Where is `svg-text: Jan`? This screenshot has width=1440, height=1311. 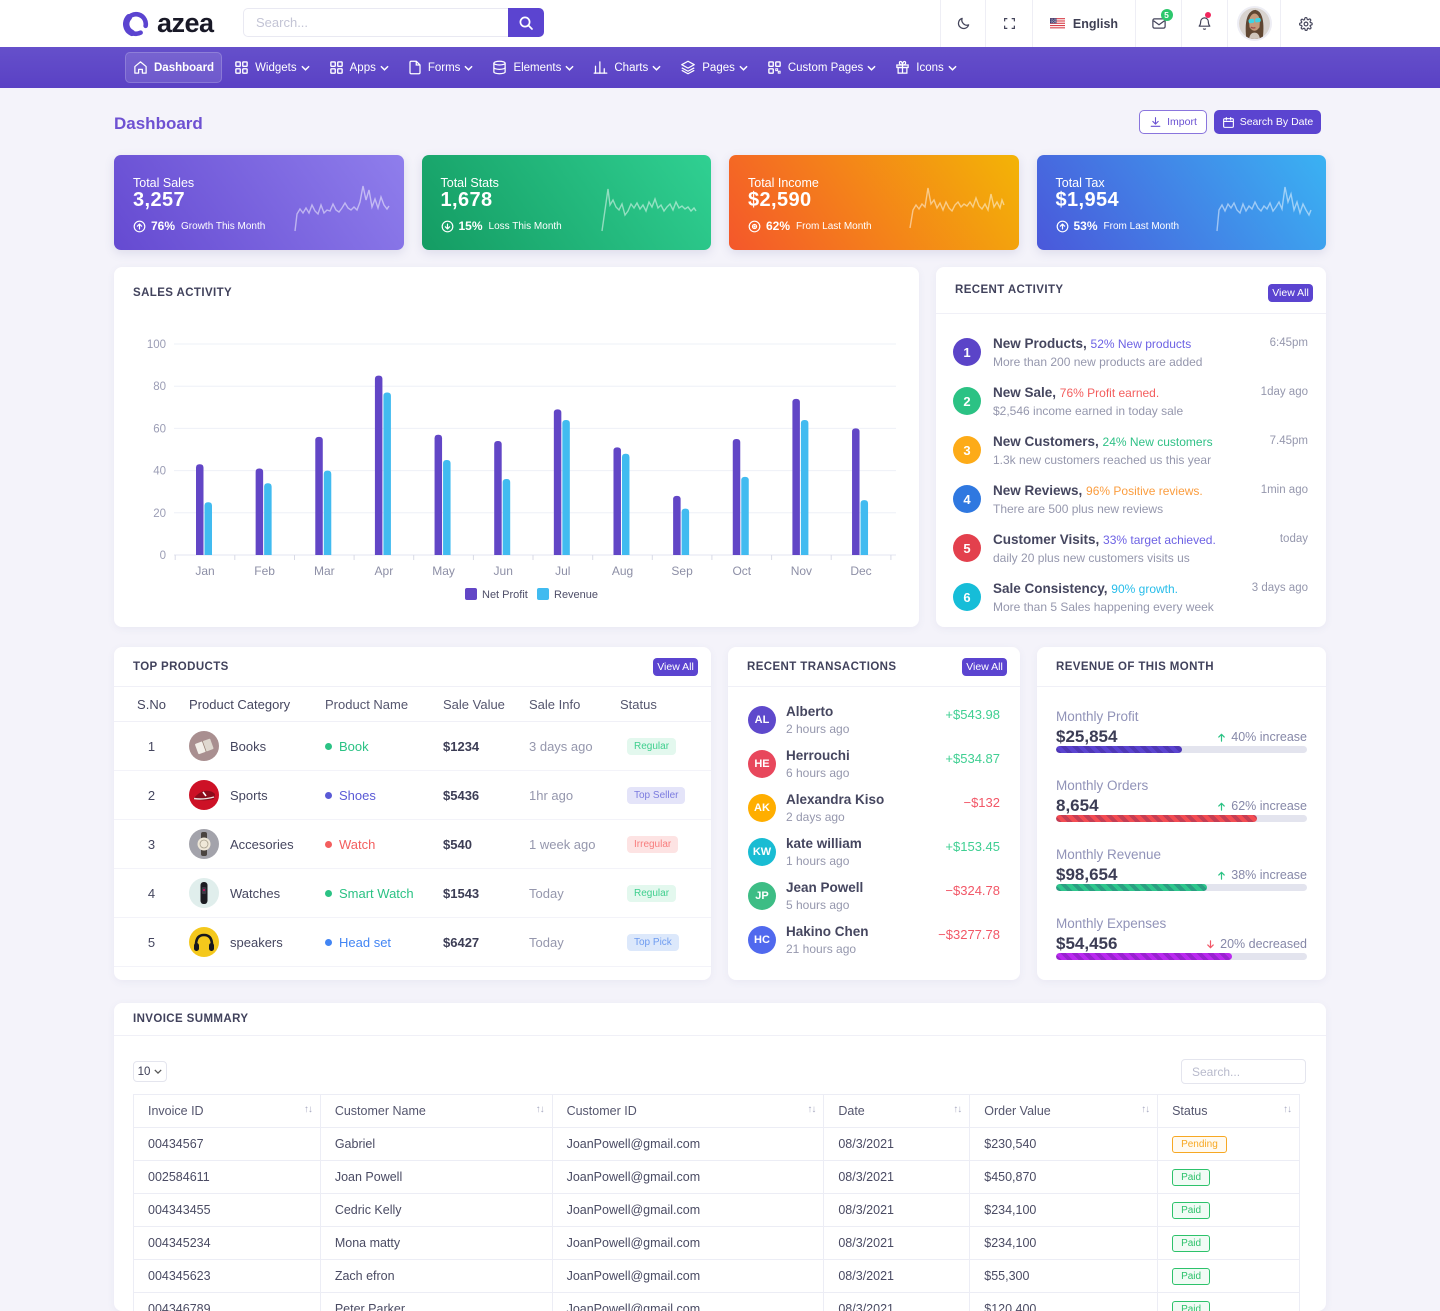
svg-text: Jan is located at coordinates (204, 571).